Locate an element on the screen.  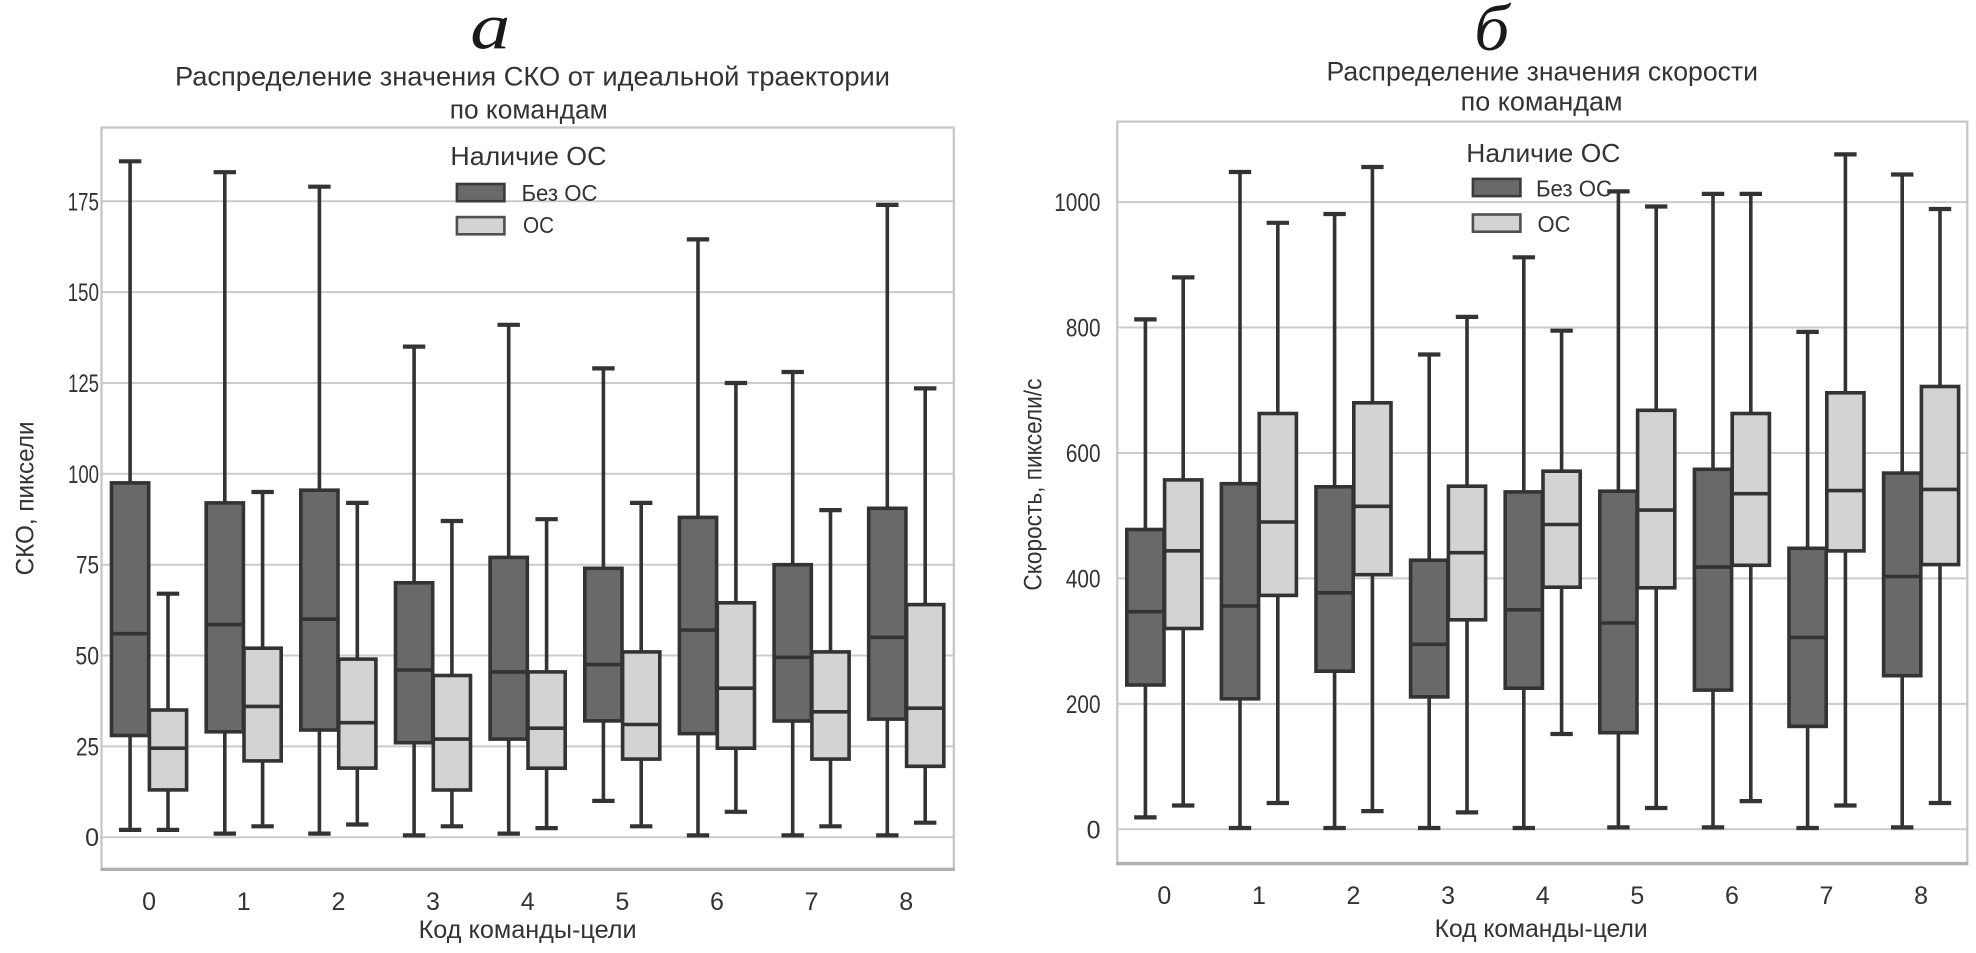
svg-text: a is located at coordinates (490, 32).